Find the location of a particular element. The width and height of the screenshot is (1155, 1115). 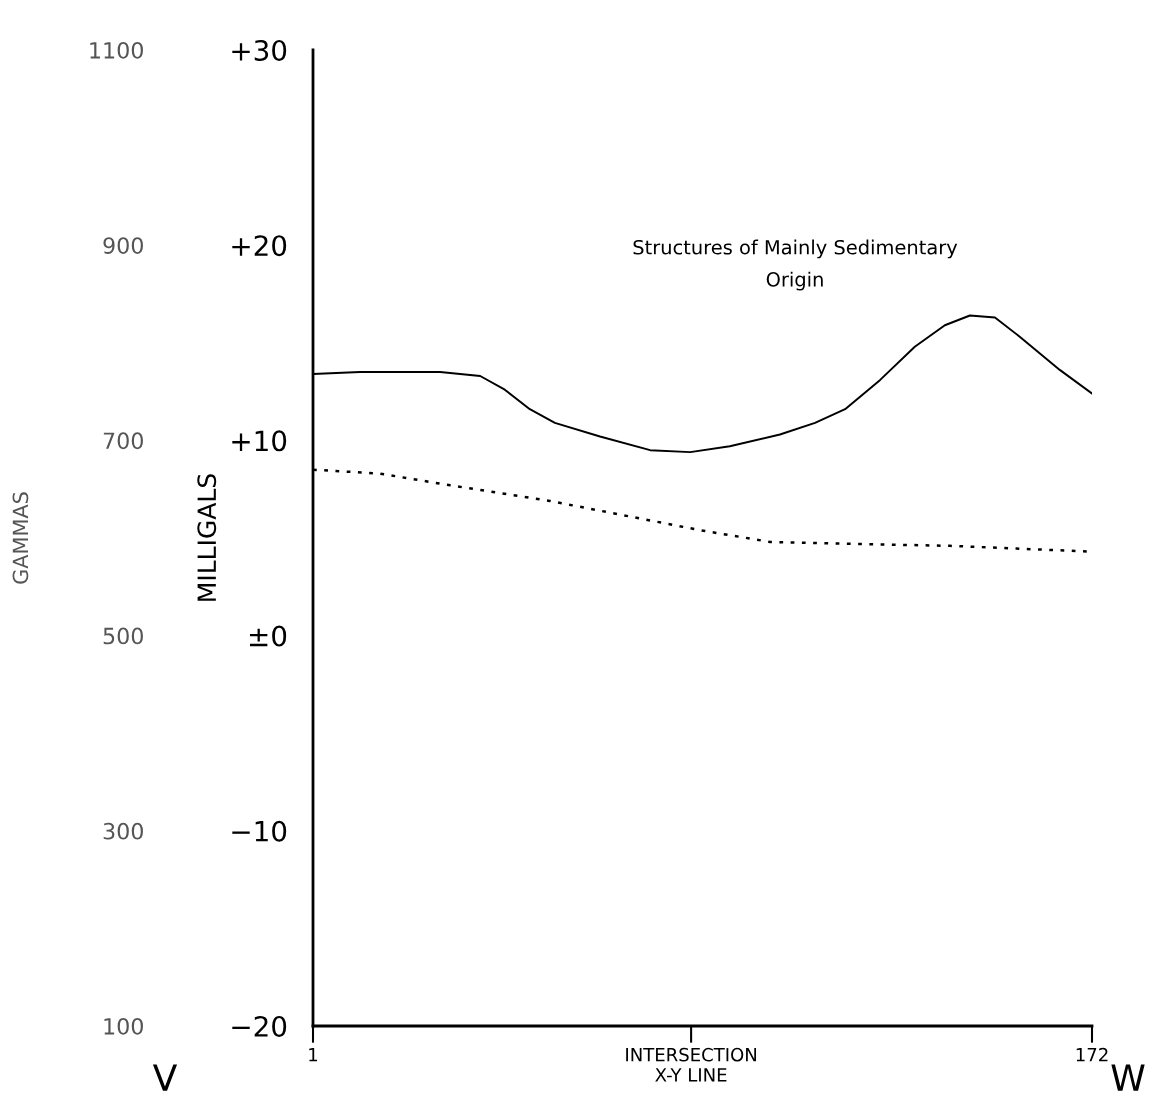

y2-tick-label: 900 is located at coordinates (123, 245).